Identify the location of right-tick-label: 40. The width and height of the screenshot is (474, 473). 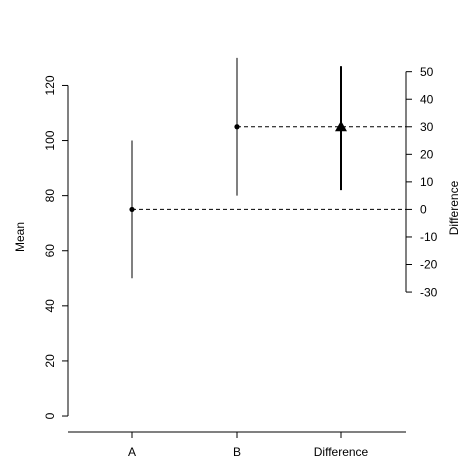
(427, 99).